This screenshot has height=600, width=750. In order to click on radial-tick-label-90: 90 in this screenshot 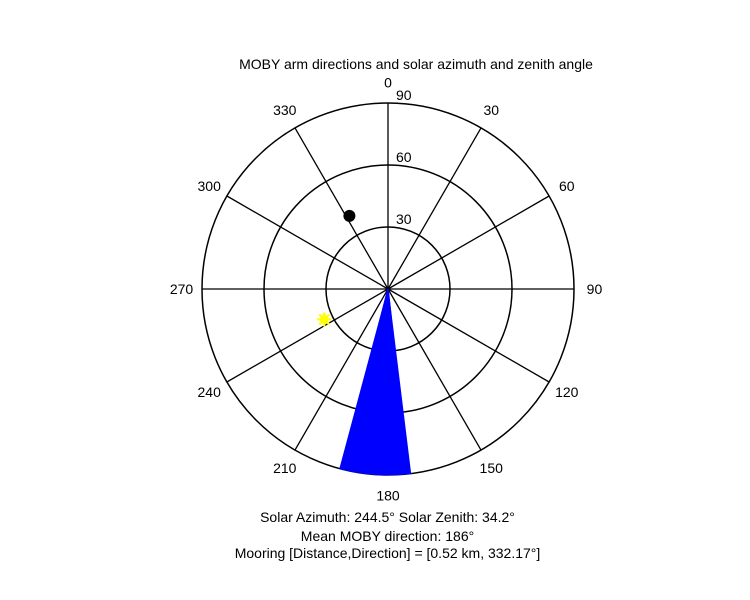, I will do `click(404, 95)`.